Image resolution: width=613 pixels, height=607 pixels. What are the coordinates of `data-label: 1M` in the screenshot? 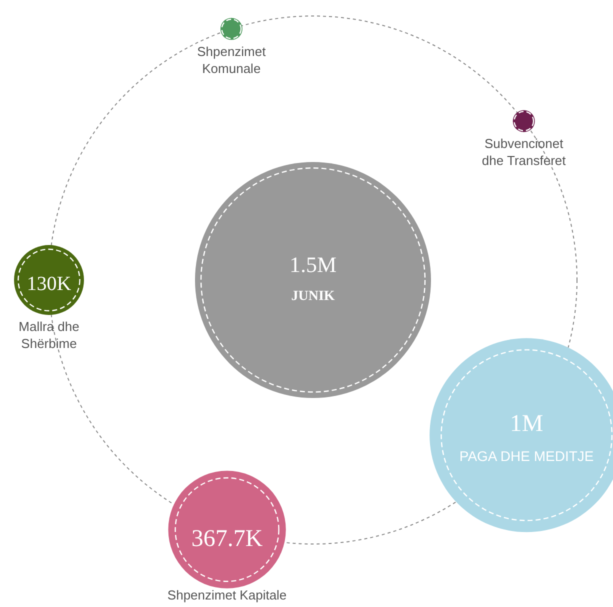 It's located at (527, 424).